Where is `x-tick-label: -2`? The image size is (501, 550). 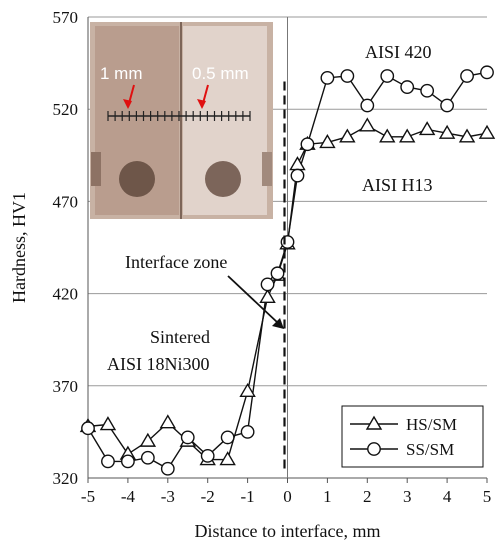
x-tick-label: -2 is located at coordinates (208, 496).